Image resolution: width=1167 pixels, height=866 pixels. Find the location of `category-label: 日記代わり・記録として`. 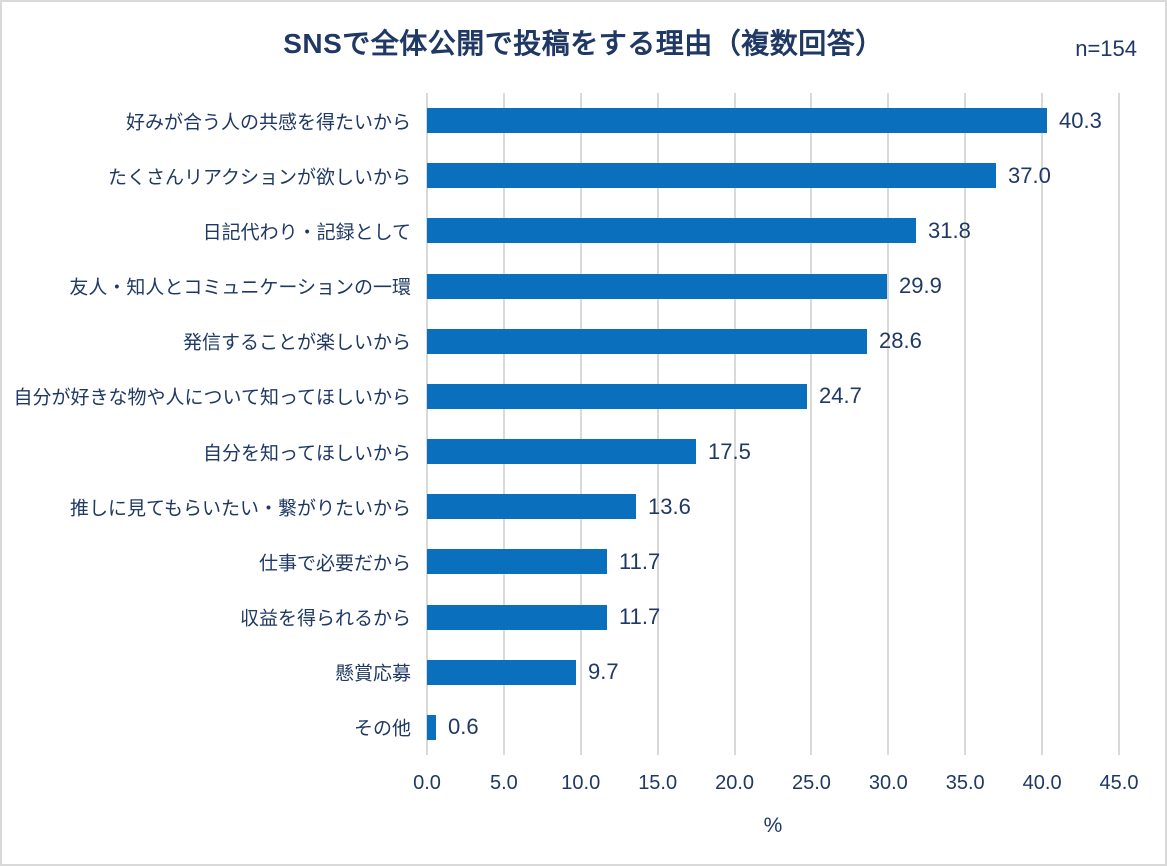

category-label: 日記代わり・記録として is located at coordinates (306, 233).